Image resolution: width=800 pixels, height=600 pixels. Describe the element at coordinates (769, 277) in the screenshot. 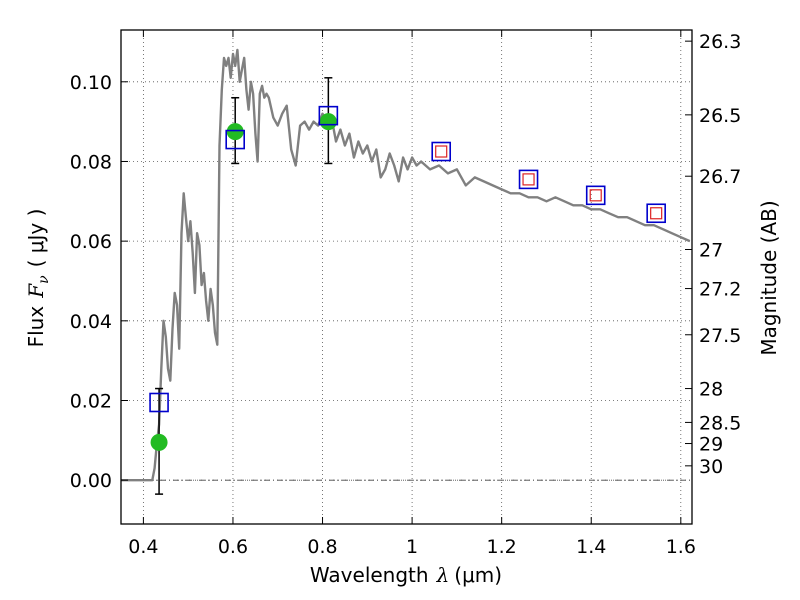

I see `y2-axis-label: Magnitude (AB)` at that location.